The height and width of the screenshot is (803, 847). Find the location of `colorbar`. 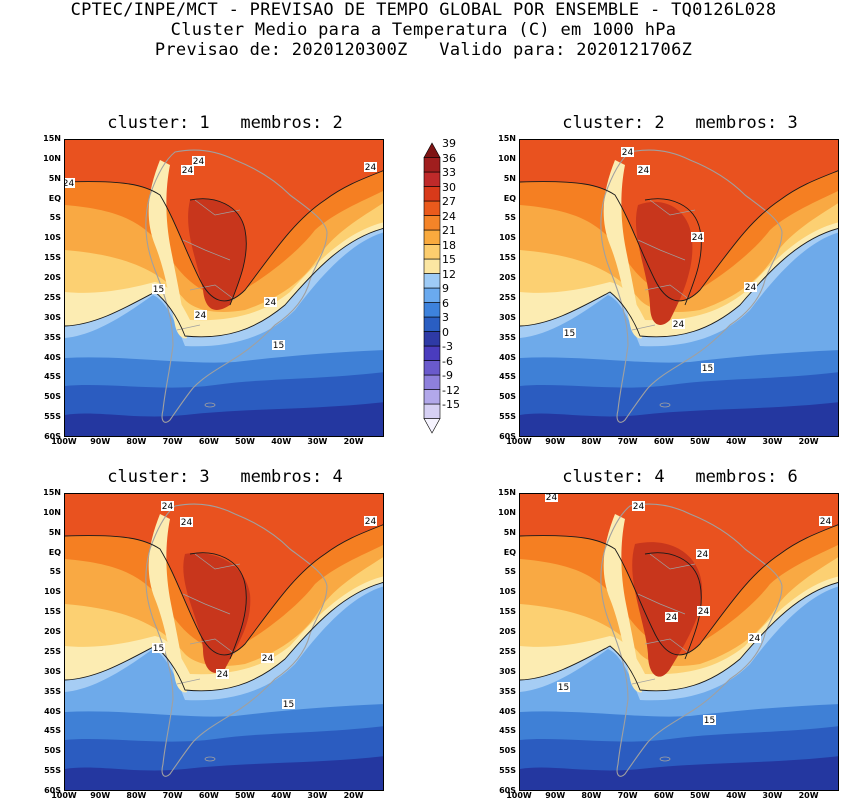

colorbar is located at coordinates (432, 288).